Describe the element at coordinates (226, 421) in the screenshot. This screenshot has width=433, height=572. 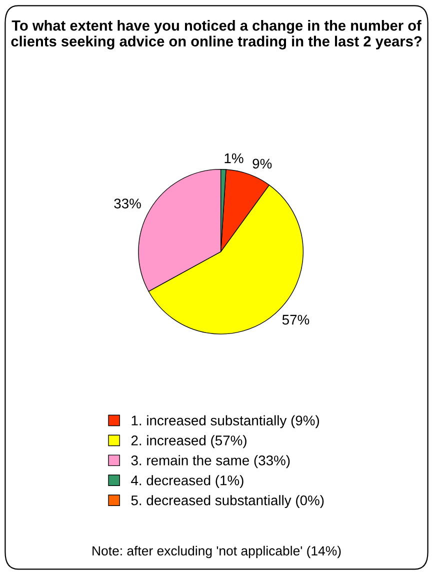
I see `legend-label: 1. increased substantially (9%)` at that location.